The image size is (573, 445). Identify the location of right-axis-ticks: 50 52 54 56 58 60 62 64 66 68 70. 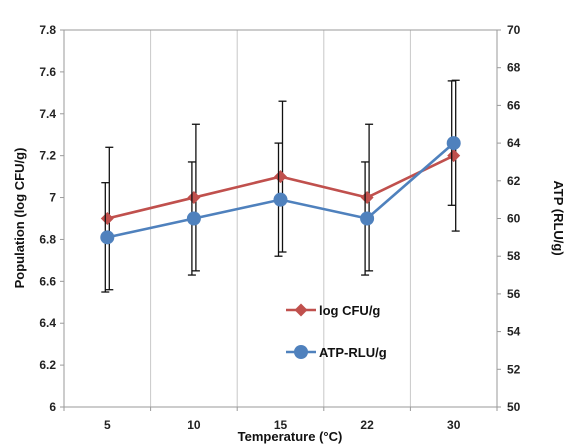
(509, 218).